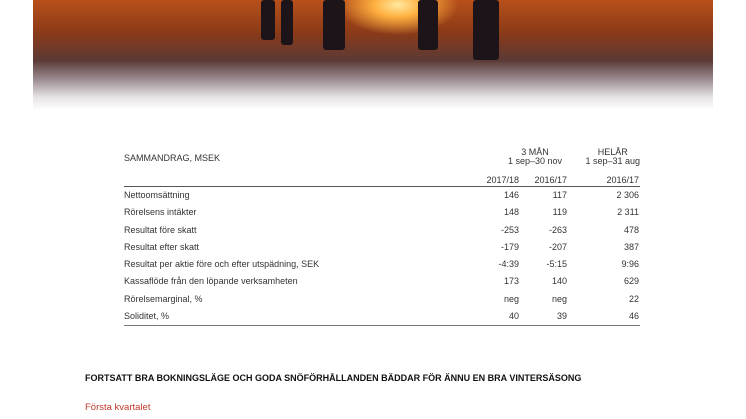  Describe the element at coordinates (382, 230) in the screenshot. I see `table-row: Resultat före skatt -253 -263 478` at that location.